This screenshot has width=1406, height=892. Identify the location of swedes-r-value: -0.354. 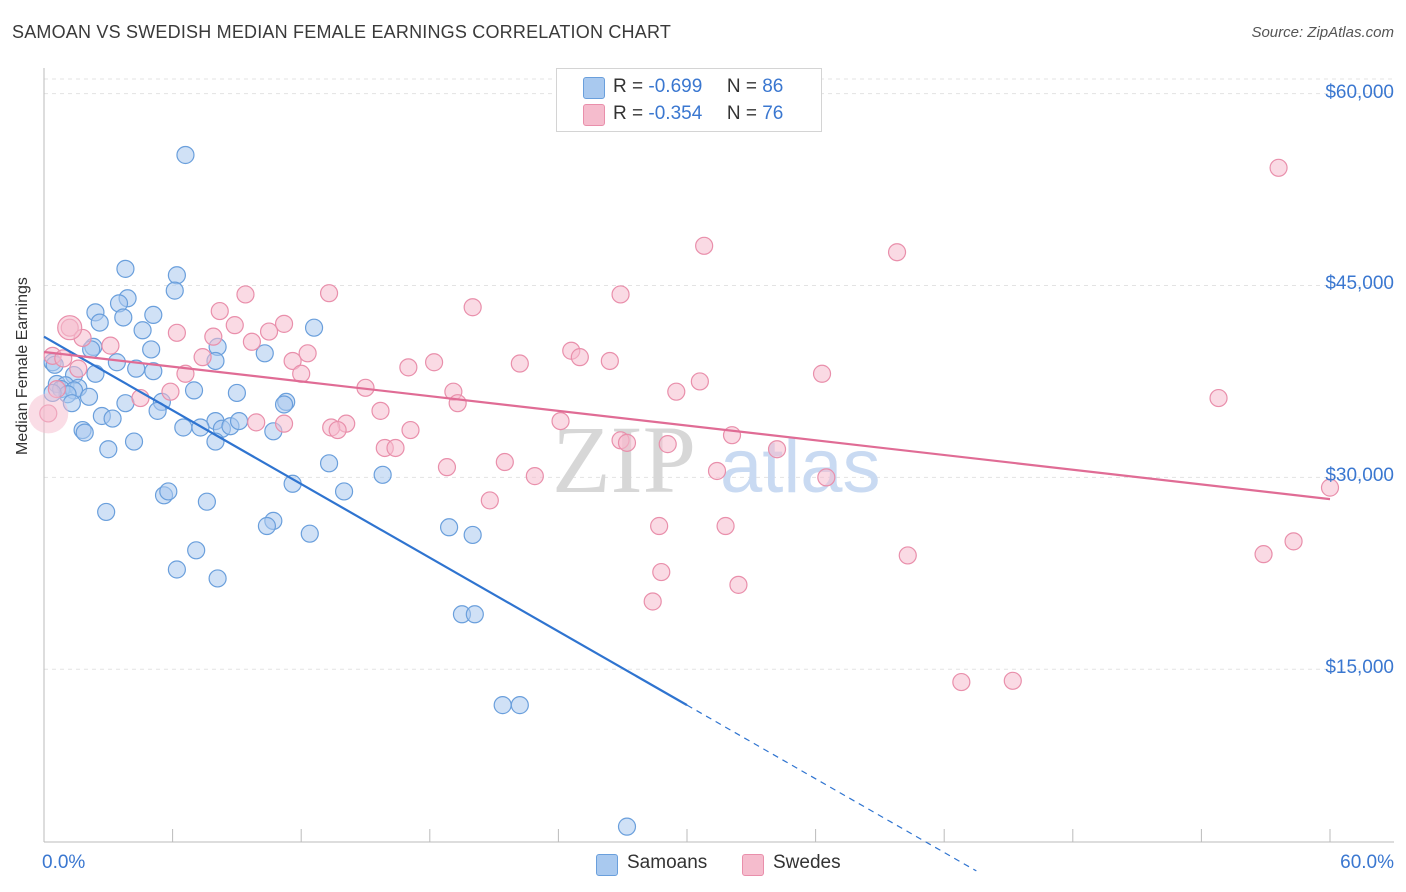
(675, 113).